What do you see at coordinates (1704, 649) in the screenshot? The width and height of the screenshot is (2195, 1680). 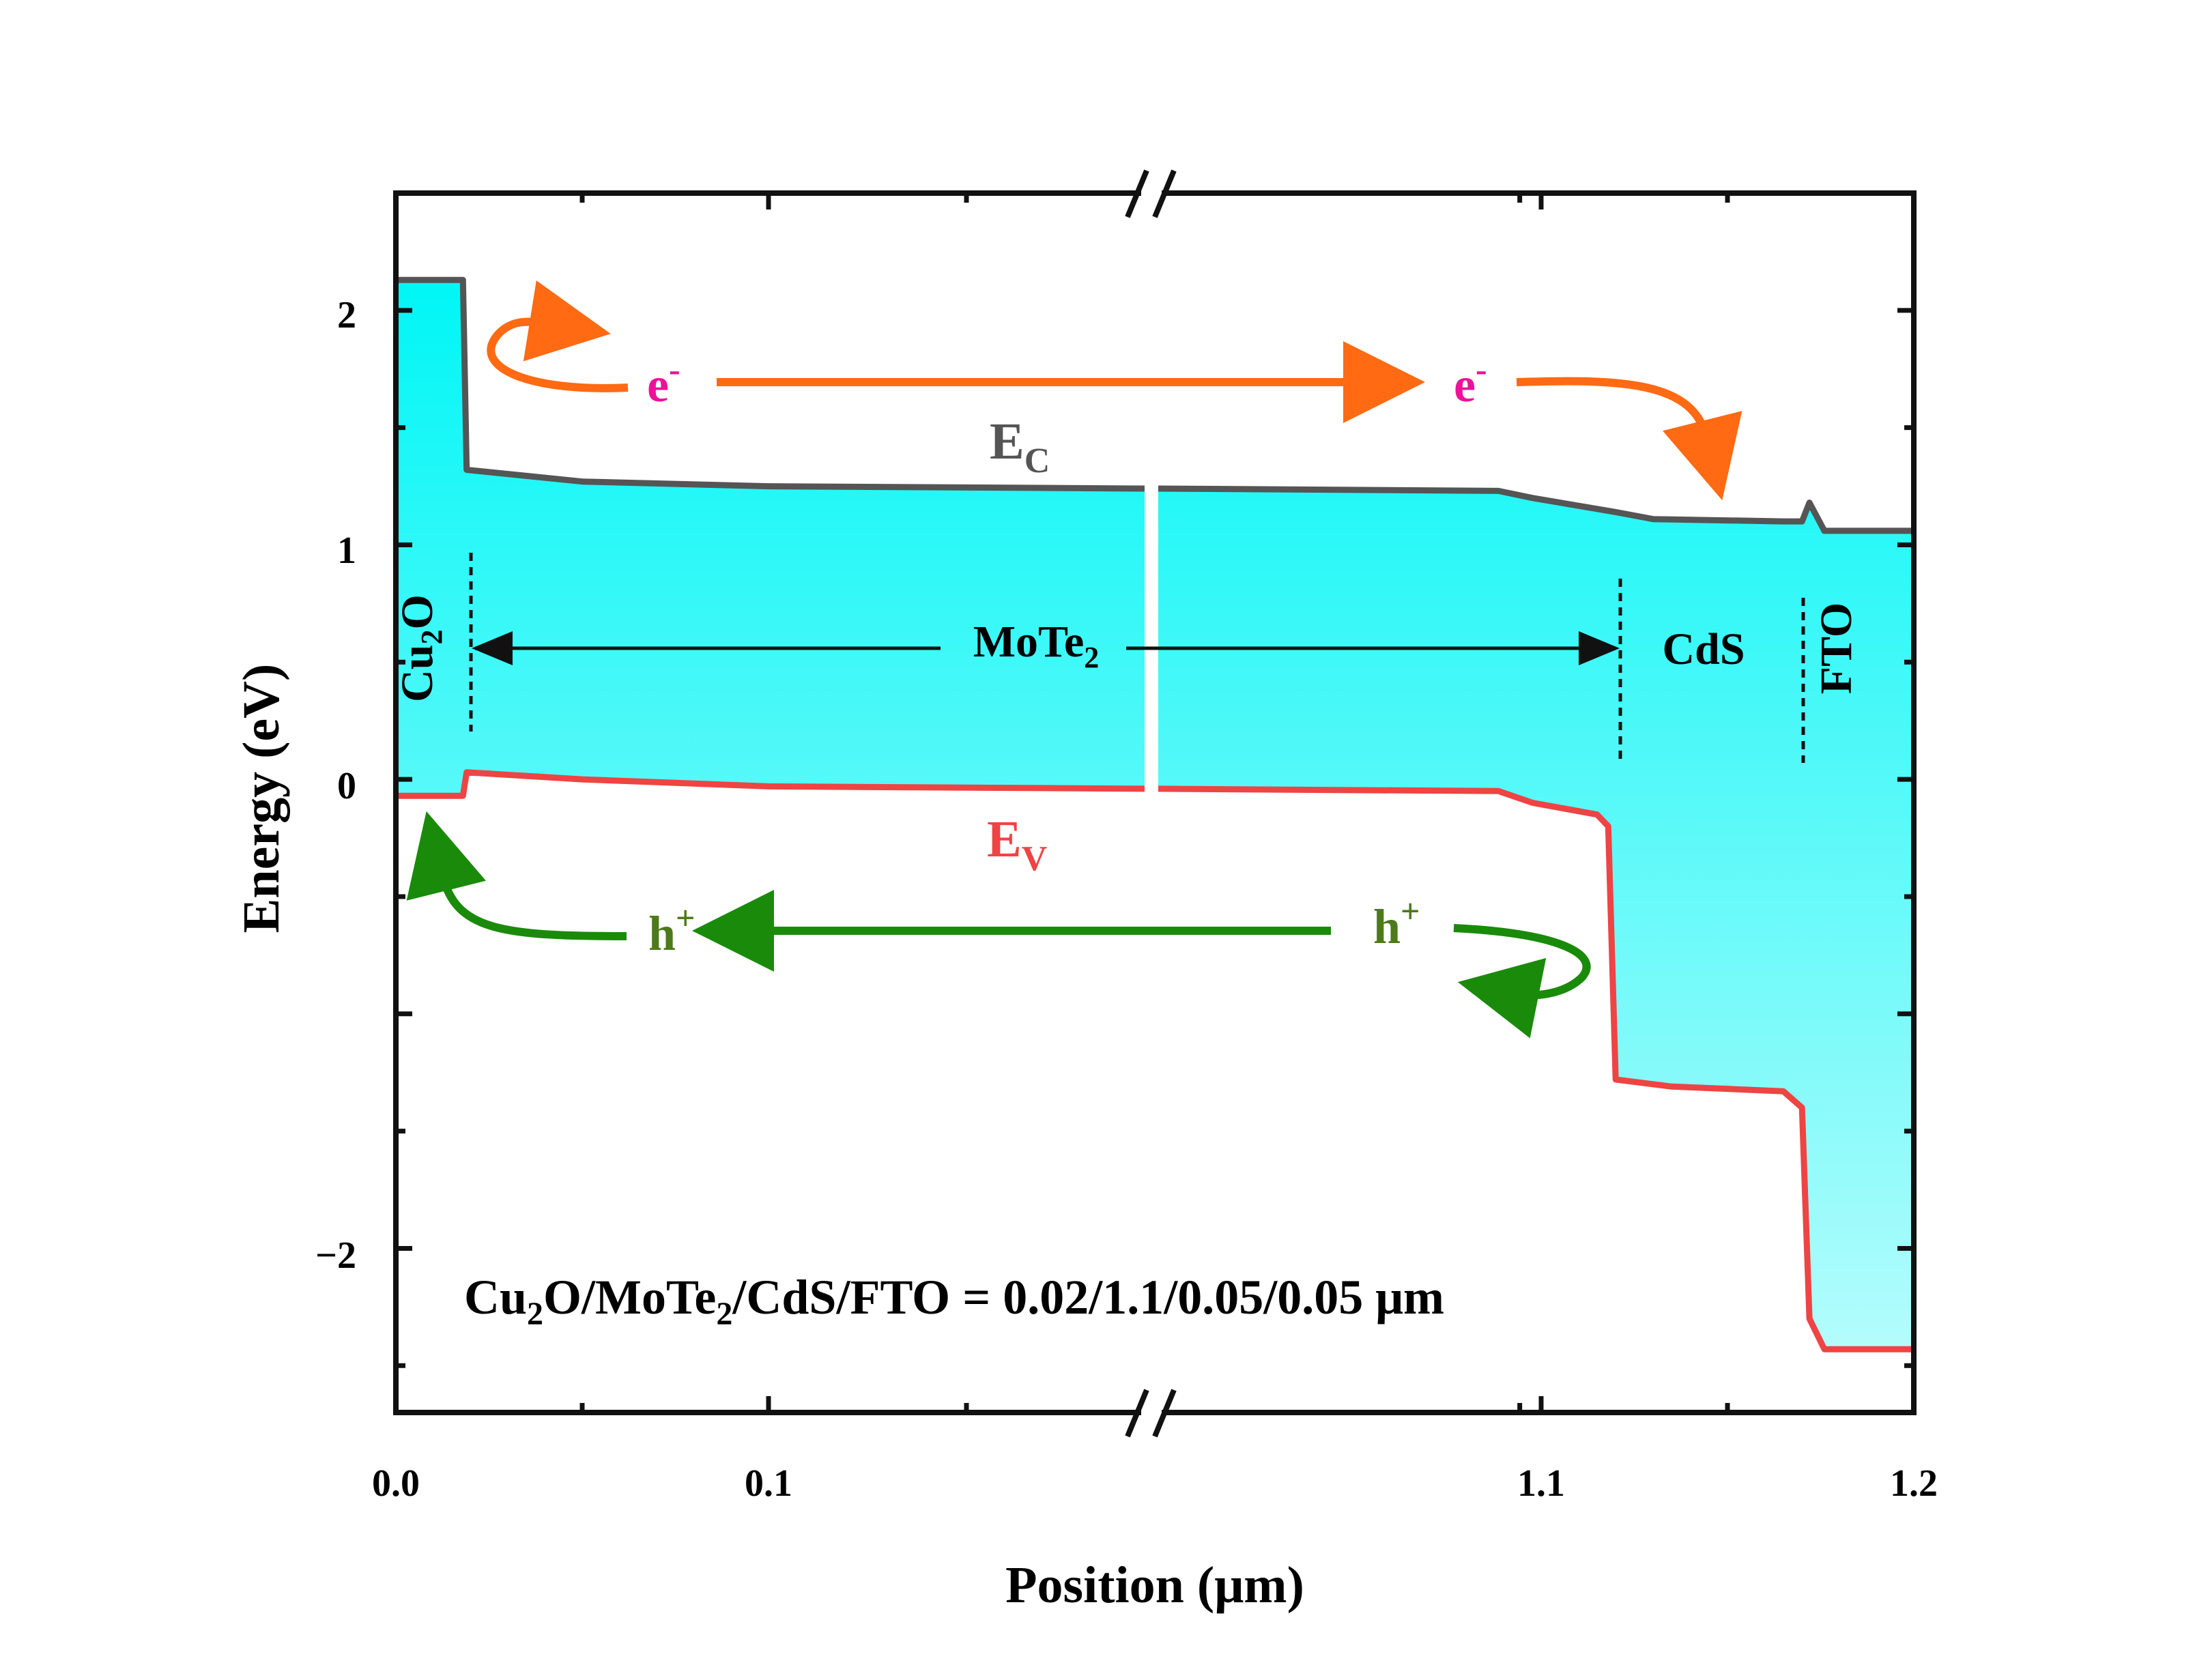 I see `layer-label-cds: CdS` at bounding box center [1704, 649].